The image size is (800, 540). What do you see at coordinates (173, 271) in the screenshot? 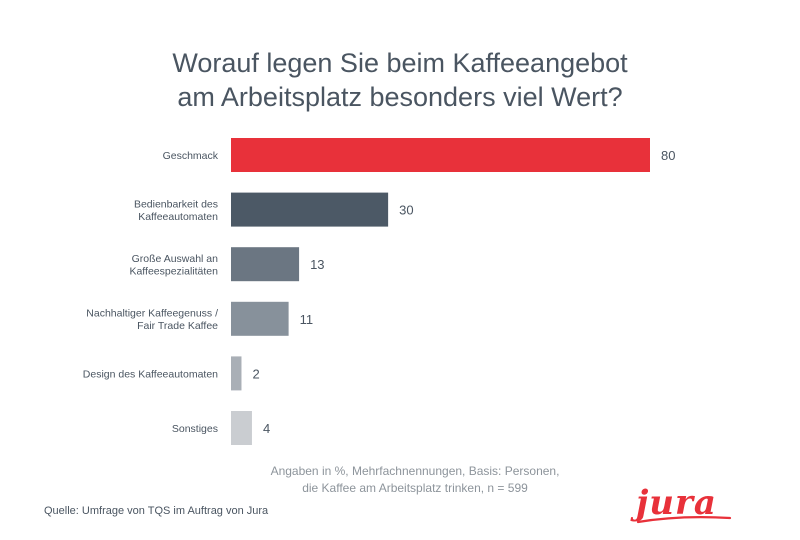
I see `category-label-2-line-1: Kaffeespezialitäten` at bounding box center [173, 271].